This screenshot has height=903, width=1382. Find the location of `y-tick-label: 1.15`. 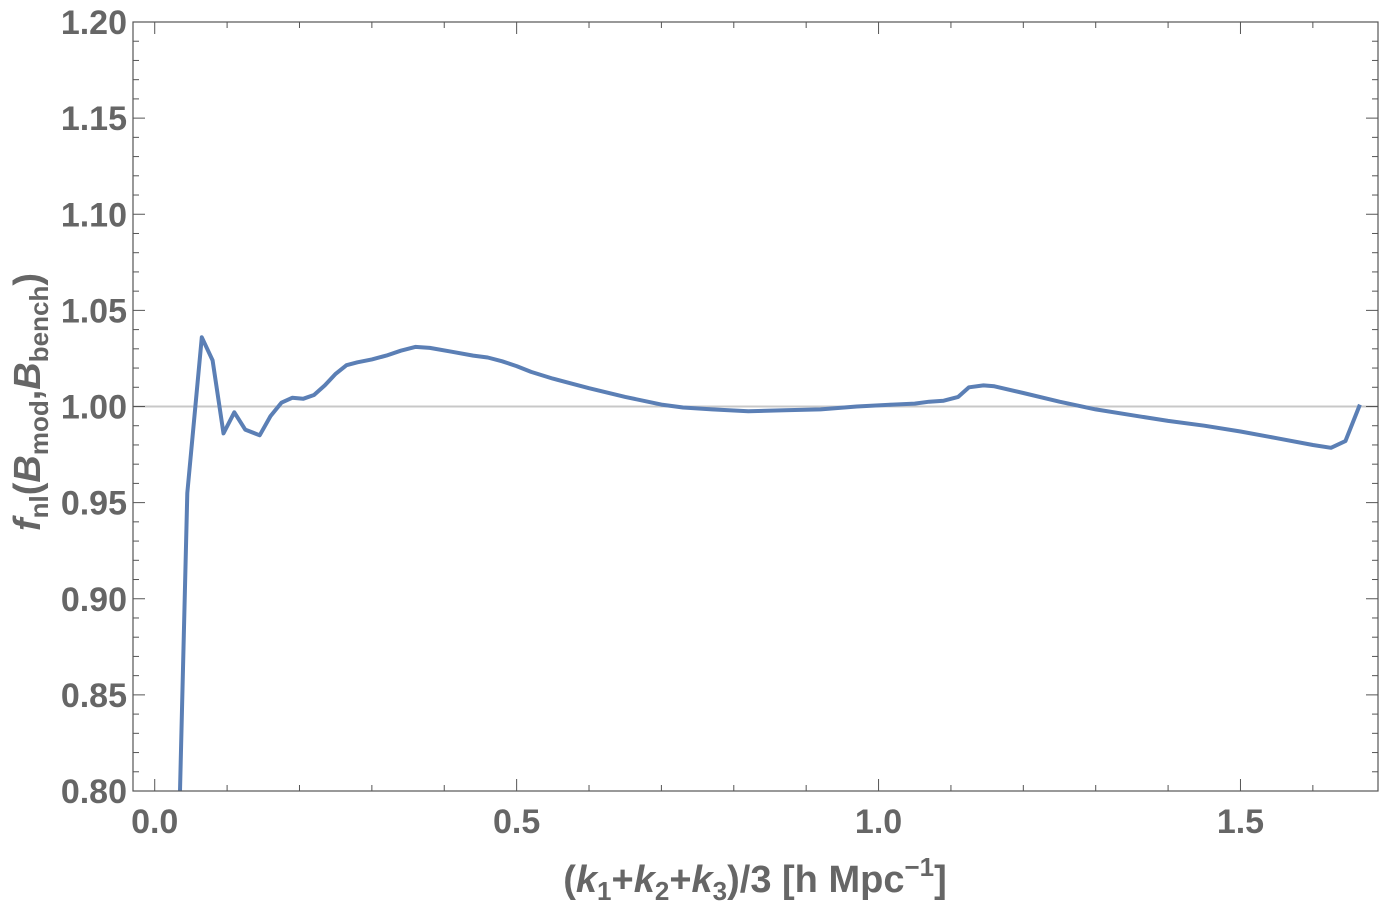

y-tick-label: 1.15 is located at coordinates (94, 119).